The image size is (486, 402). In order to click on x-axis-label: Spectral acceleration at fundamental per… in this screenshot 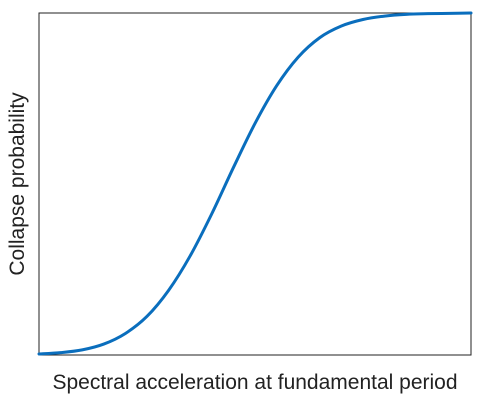, I will do `click(254, 382)`.